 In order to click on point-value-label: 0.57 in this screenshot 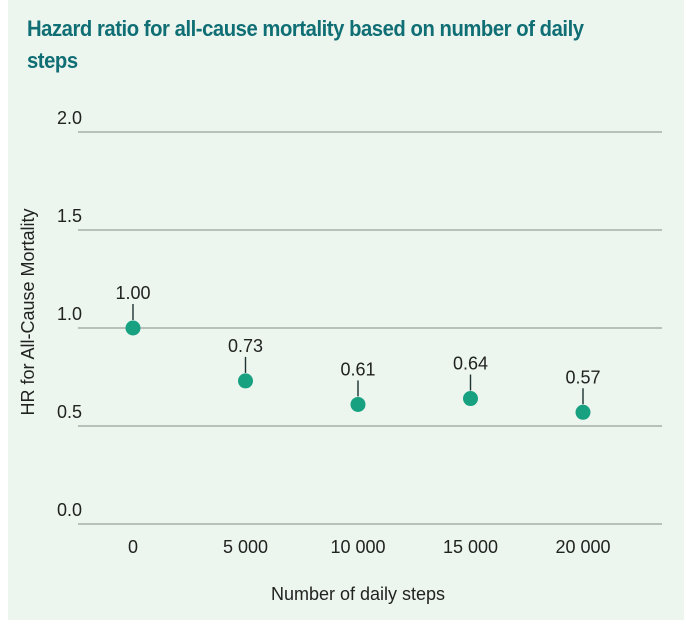, I will do `click(582, 377)`.